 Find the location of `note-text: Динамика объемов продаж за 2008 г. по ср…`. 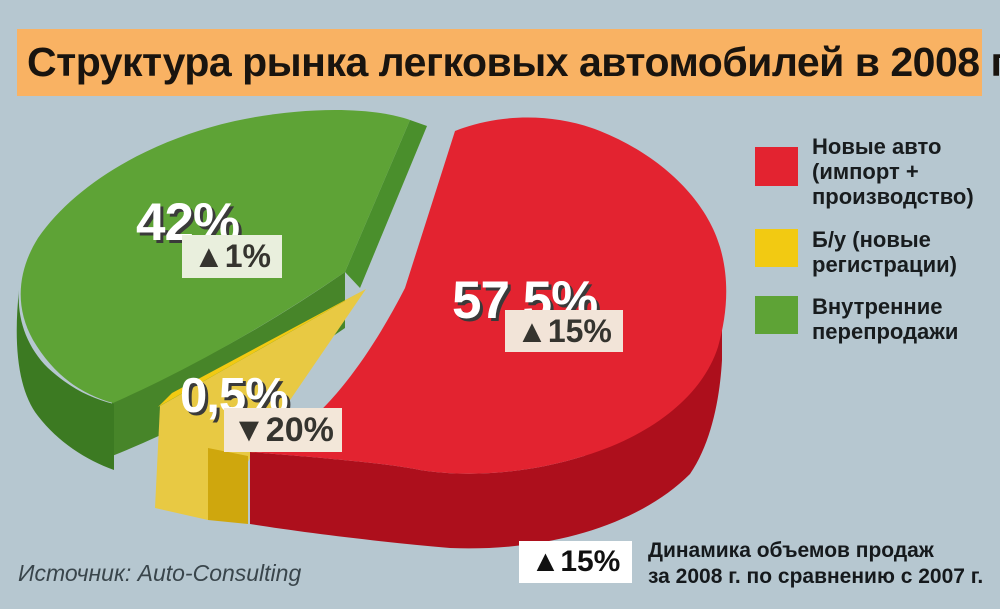

note-text: Динамика объемов продаж за 2008 г. по ср… is located at coordinates (815, 564).